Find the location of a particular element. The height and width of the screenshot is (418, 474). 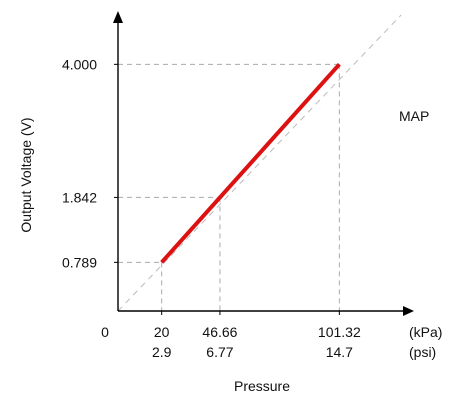

x-tick-label-secondary-1: 2.9 is located at coordinates (162, 352).